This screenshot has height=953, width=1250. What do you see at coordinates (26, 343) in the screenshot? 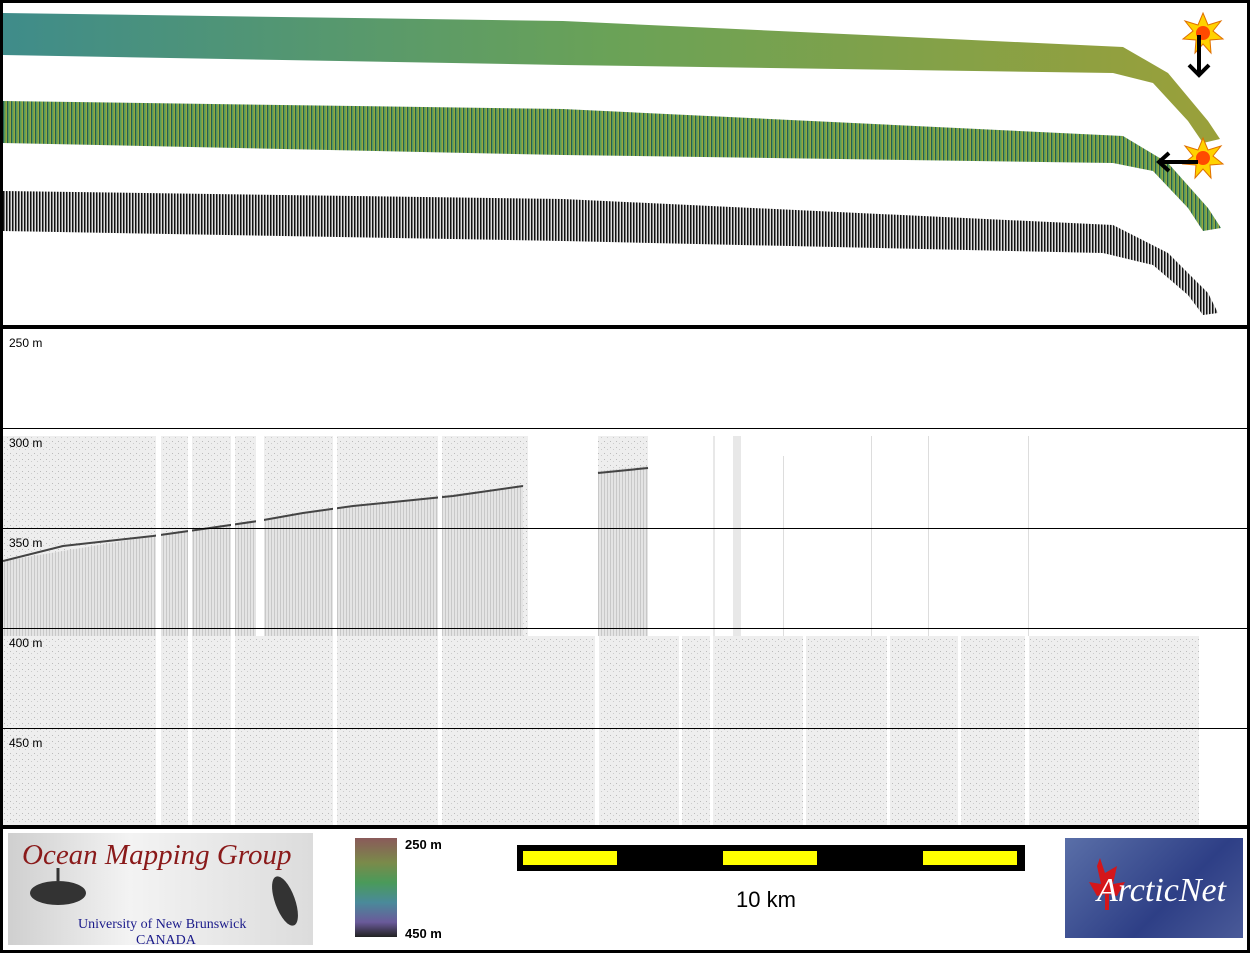
I see `depth-label: 250 m` at bounding box center [26, 343].